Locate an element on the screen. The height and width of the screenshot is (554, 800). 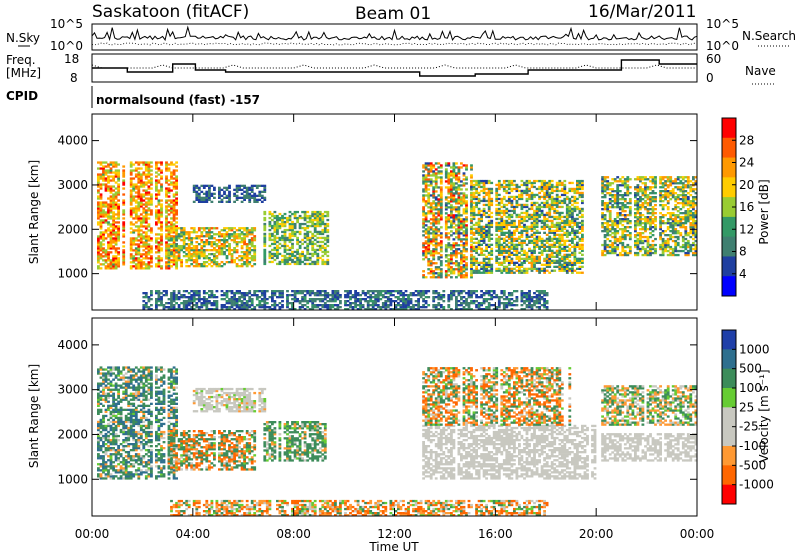
noise-tick-right-bottom: 10^0 is located at coordinates (722, 46).